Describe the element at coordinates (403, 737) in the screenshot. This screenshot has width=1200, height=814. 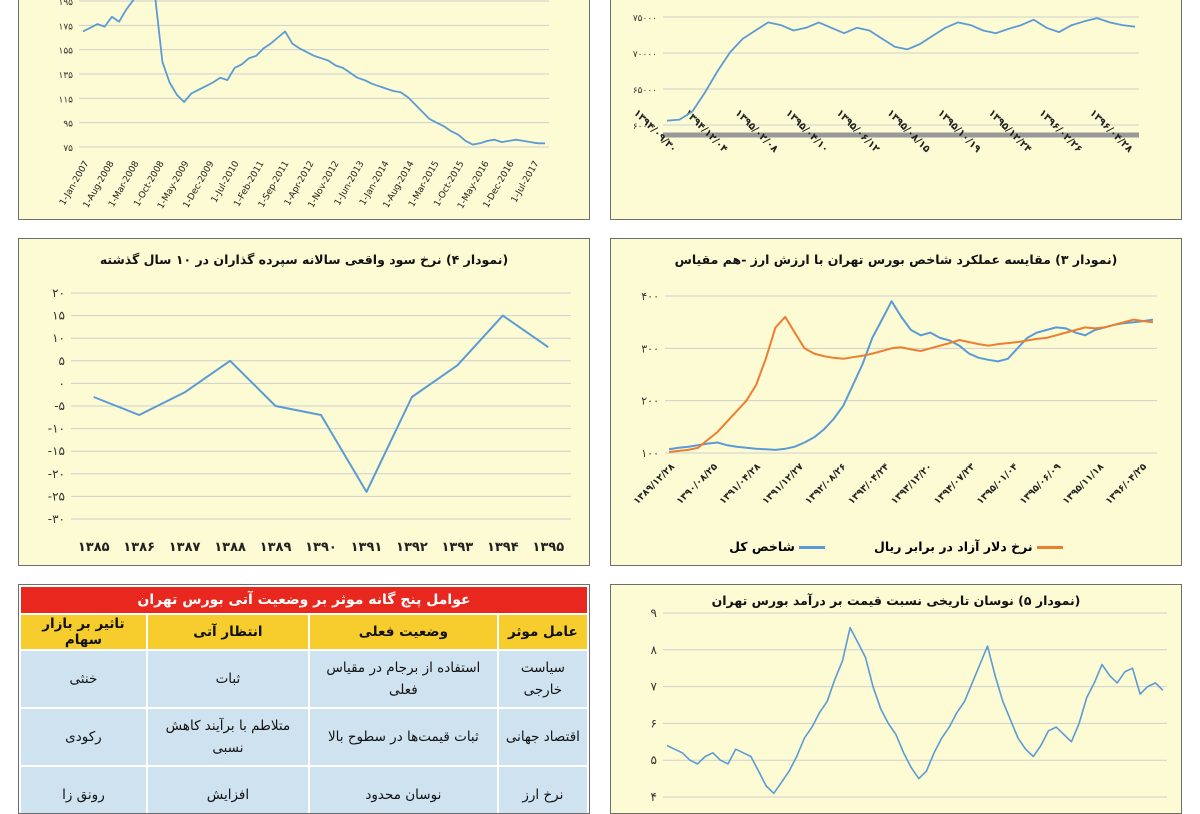
I see `table-cell: ثبات قیمت‌ها در سطوح بالا` at that location.